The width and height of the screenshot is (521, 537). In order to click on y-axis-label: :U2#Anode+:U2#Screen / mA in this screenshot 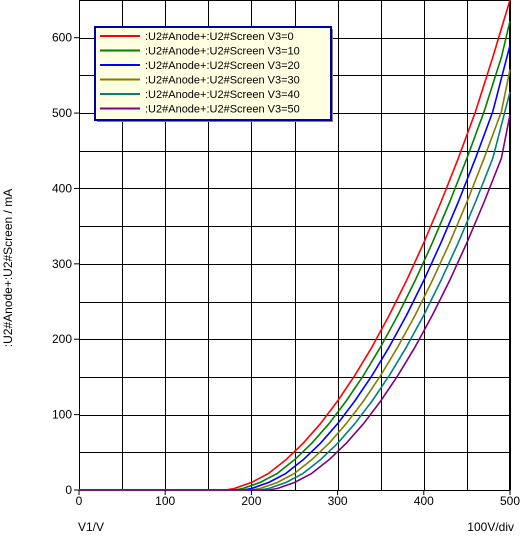, I will do `click(8, 268)`.